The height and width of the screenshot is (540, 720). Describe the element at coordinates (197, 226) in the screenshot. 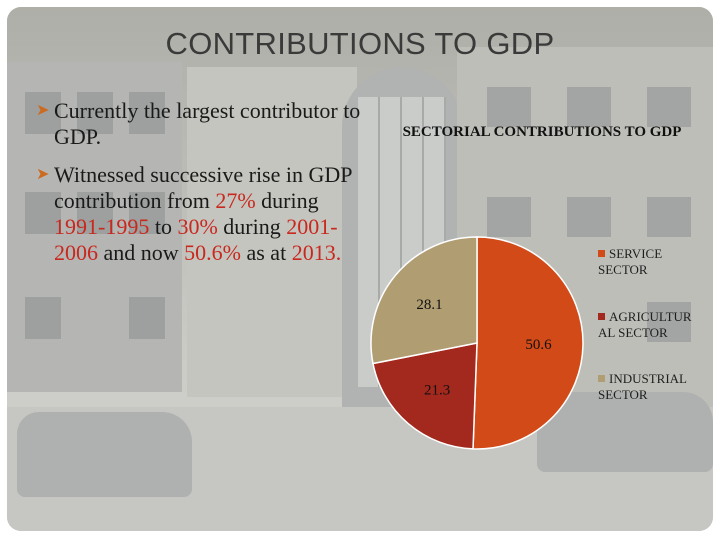

I see `highlight-text: 30%` at that location.